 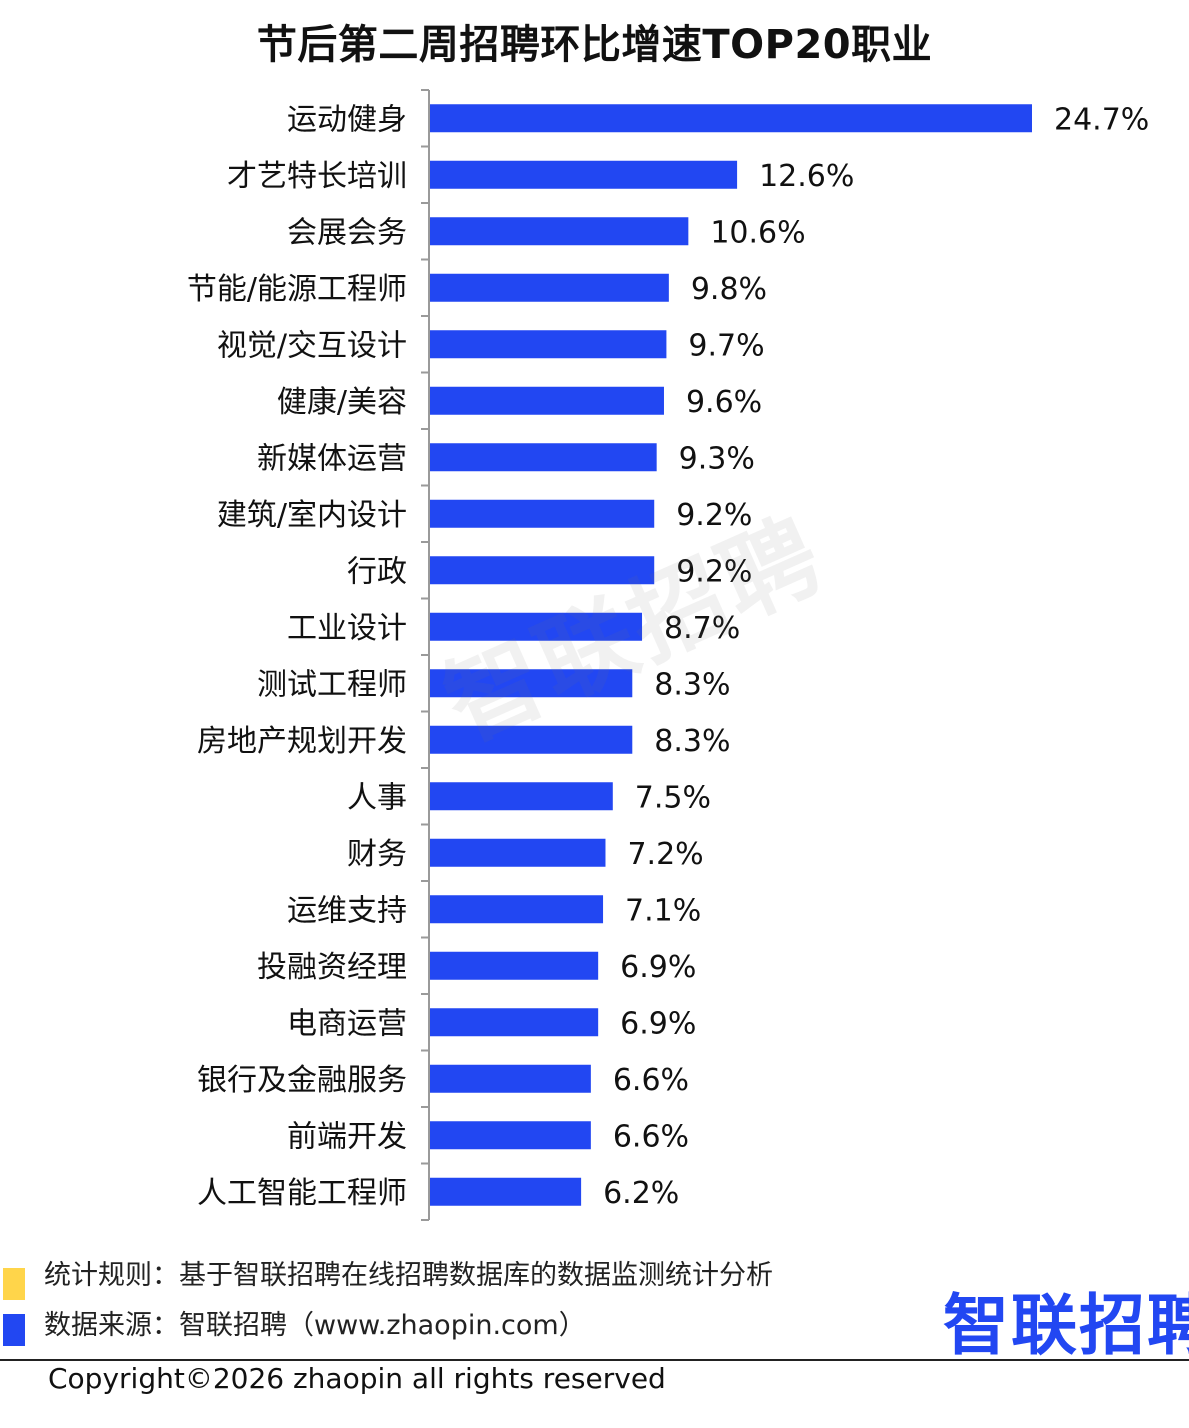 What do you see at coordinates (726, 345) in the screenshot?
I see `value-label: 9.7%` at bounding box center [726, 345].